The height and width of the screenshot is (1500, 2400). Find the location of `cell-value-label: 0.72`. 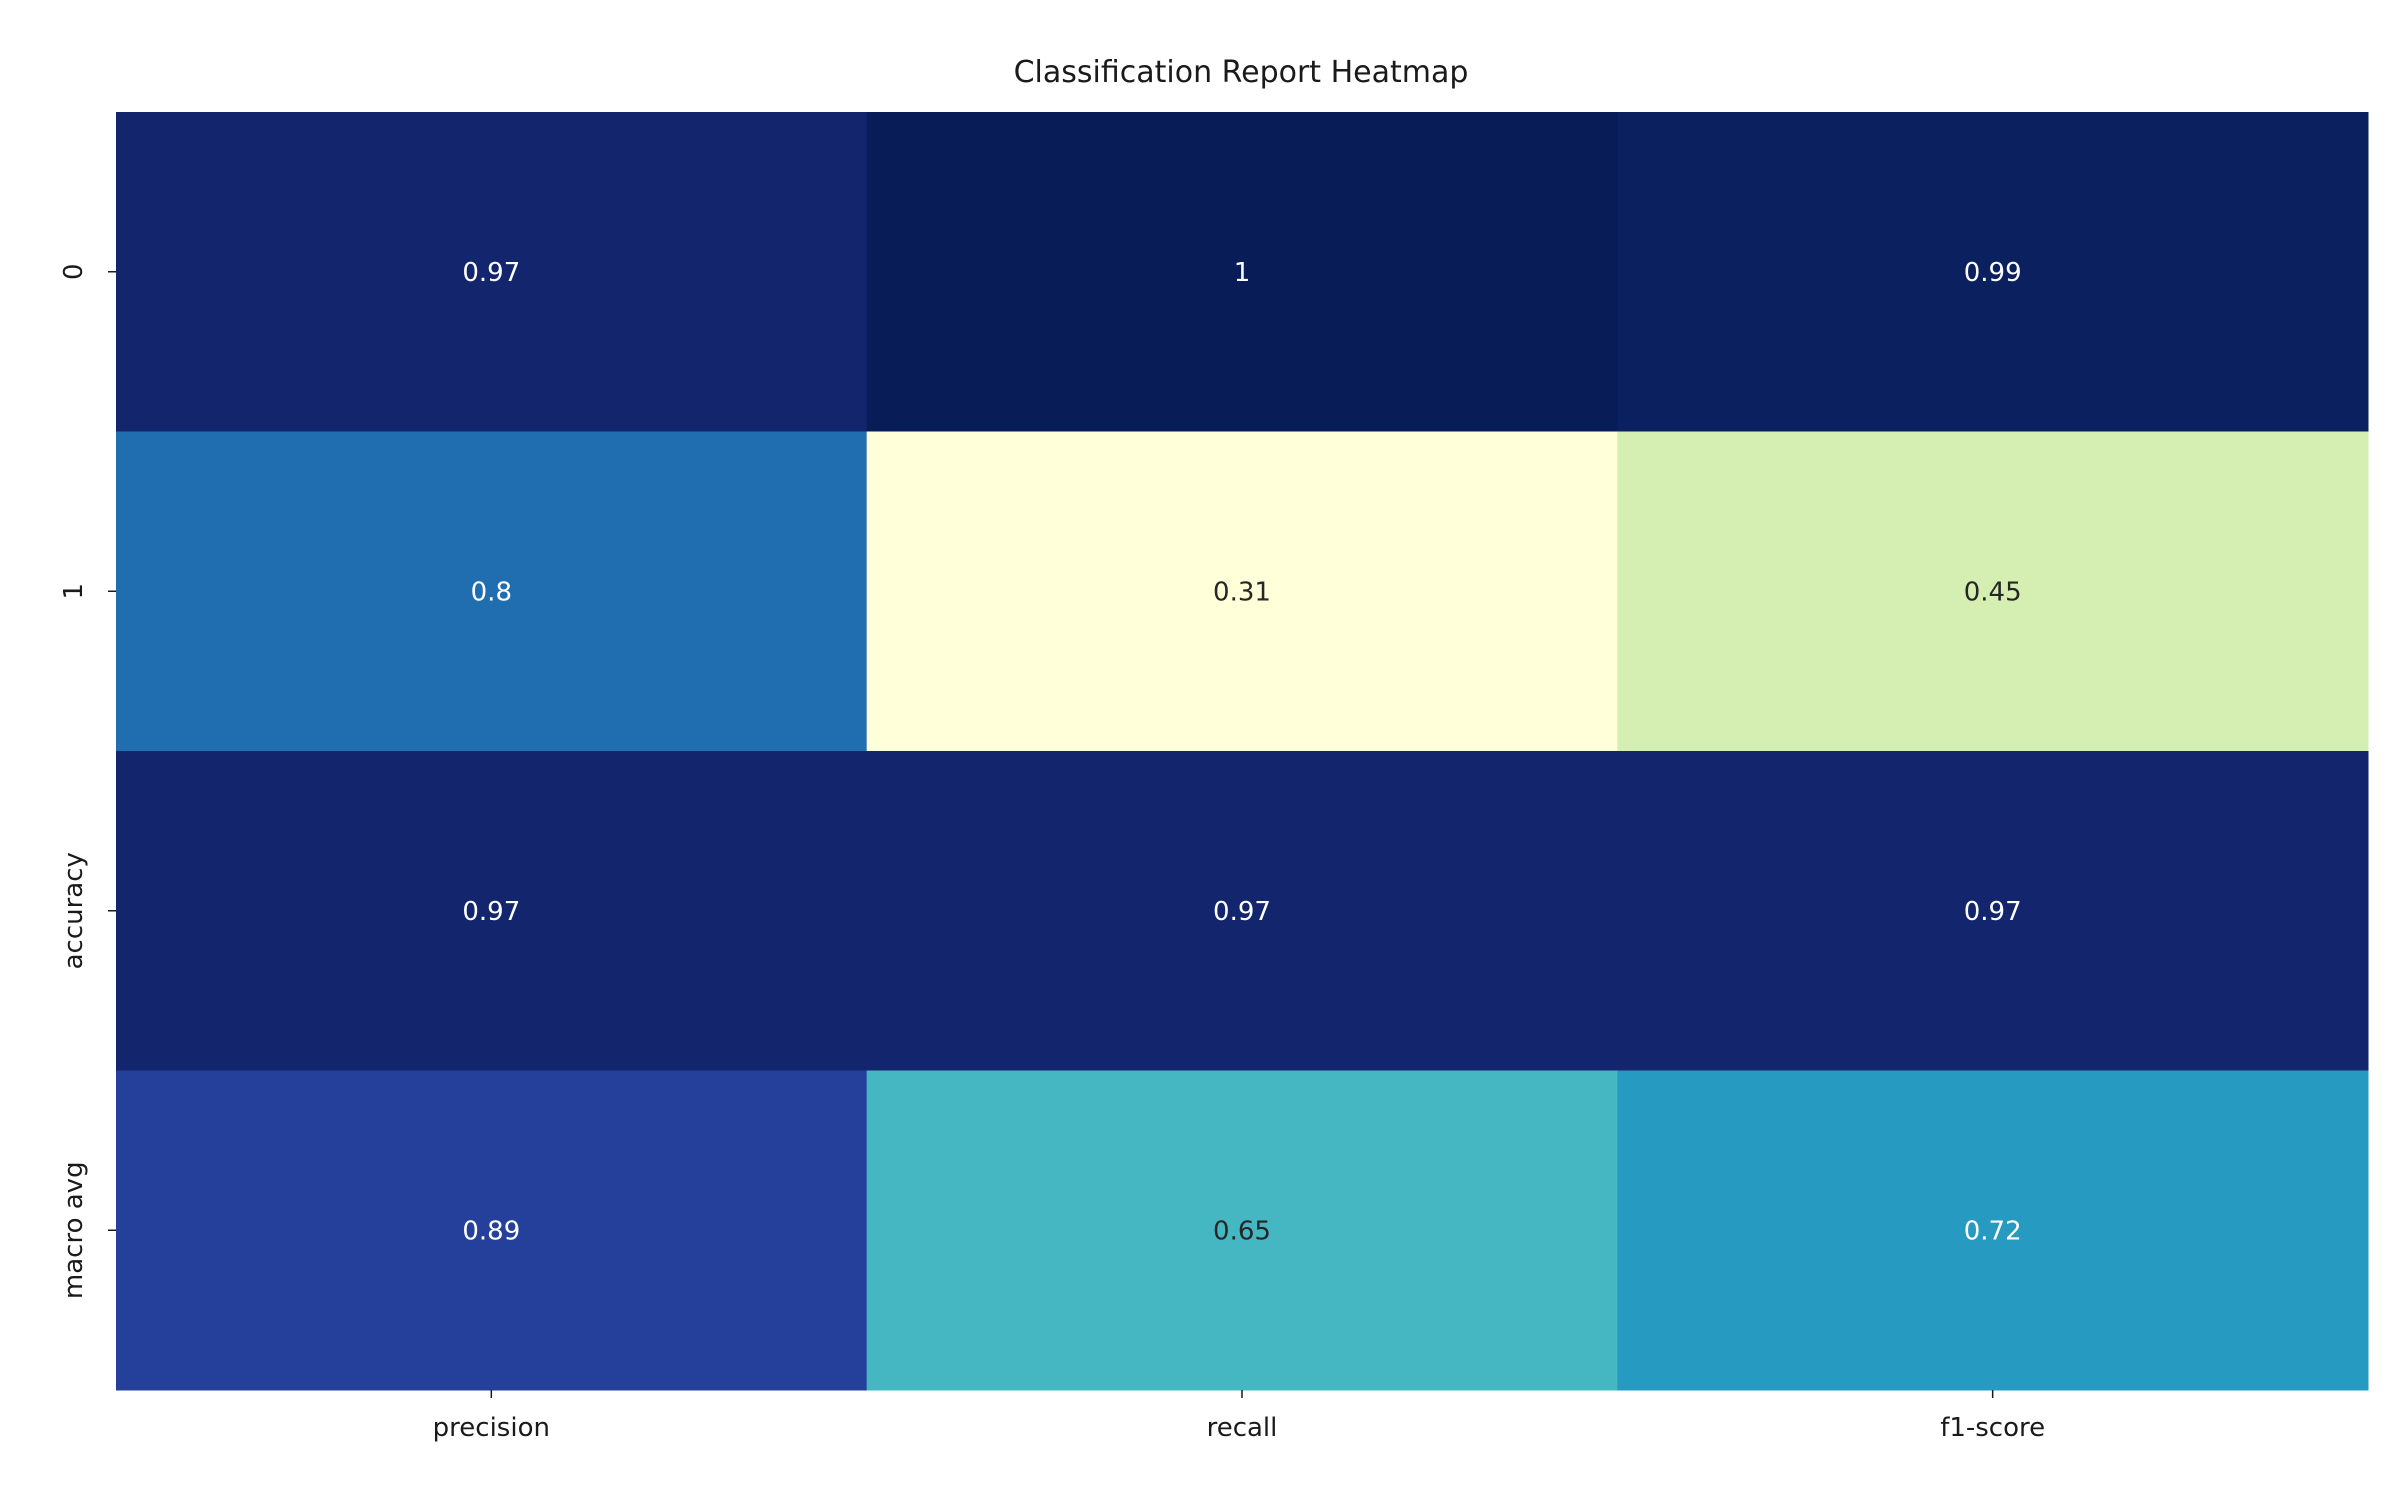

cell-value-label: 0.72 is located at coordinates (1993, 1231).